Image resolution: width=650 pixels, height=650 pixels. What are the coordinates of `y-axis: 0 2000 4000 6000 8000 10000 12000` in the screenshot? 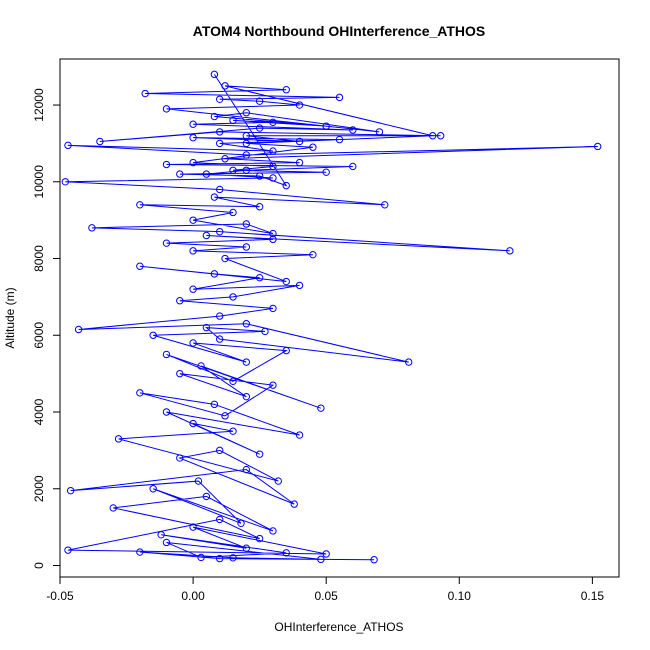 It's located at (46, 328).